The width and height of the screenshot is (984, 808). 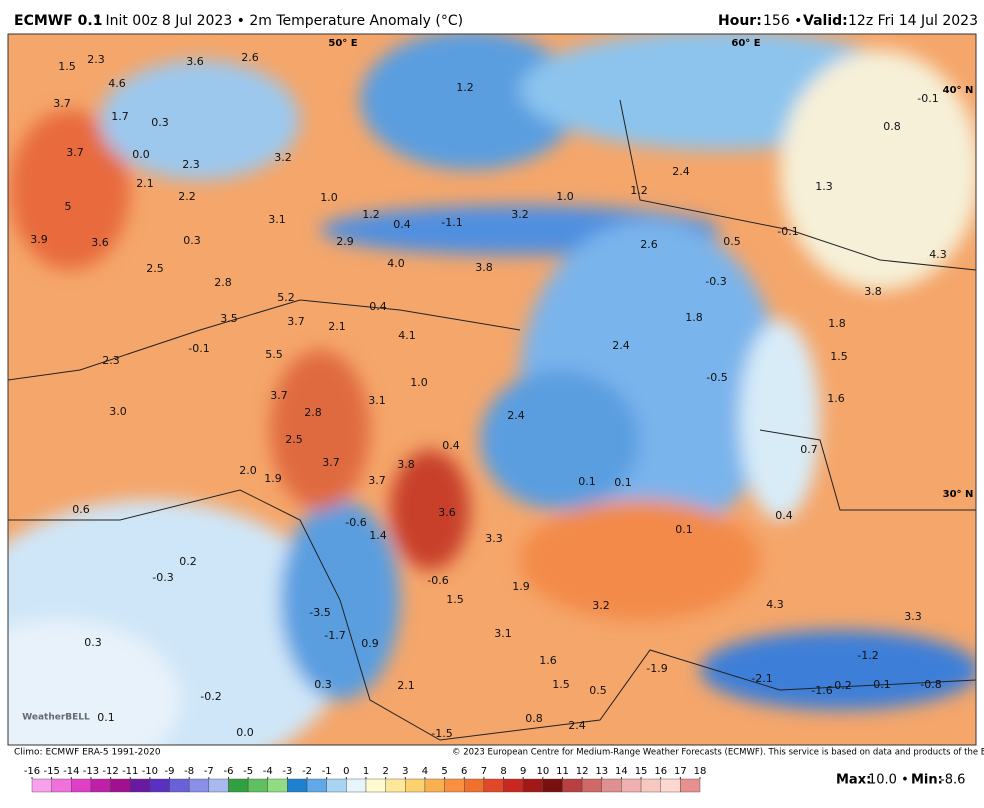 I want to click on colorbar-label: -4, so click(x=268, y=771).